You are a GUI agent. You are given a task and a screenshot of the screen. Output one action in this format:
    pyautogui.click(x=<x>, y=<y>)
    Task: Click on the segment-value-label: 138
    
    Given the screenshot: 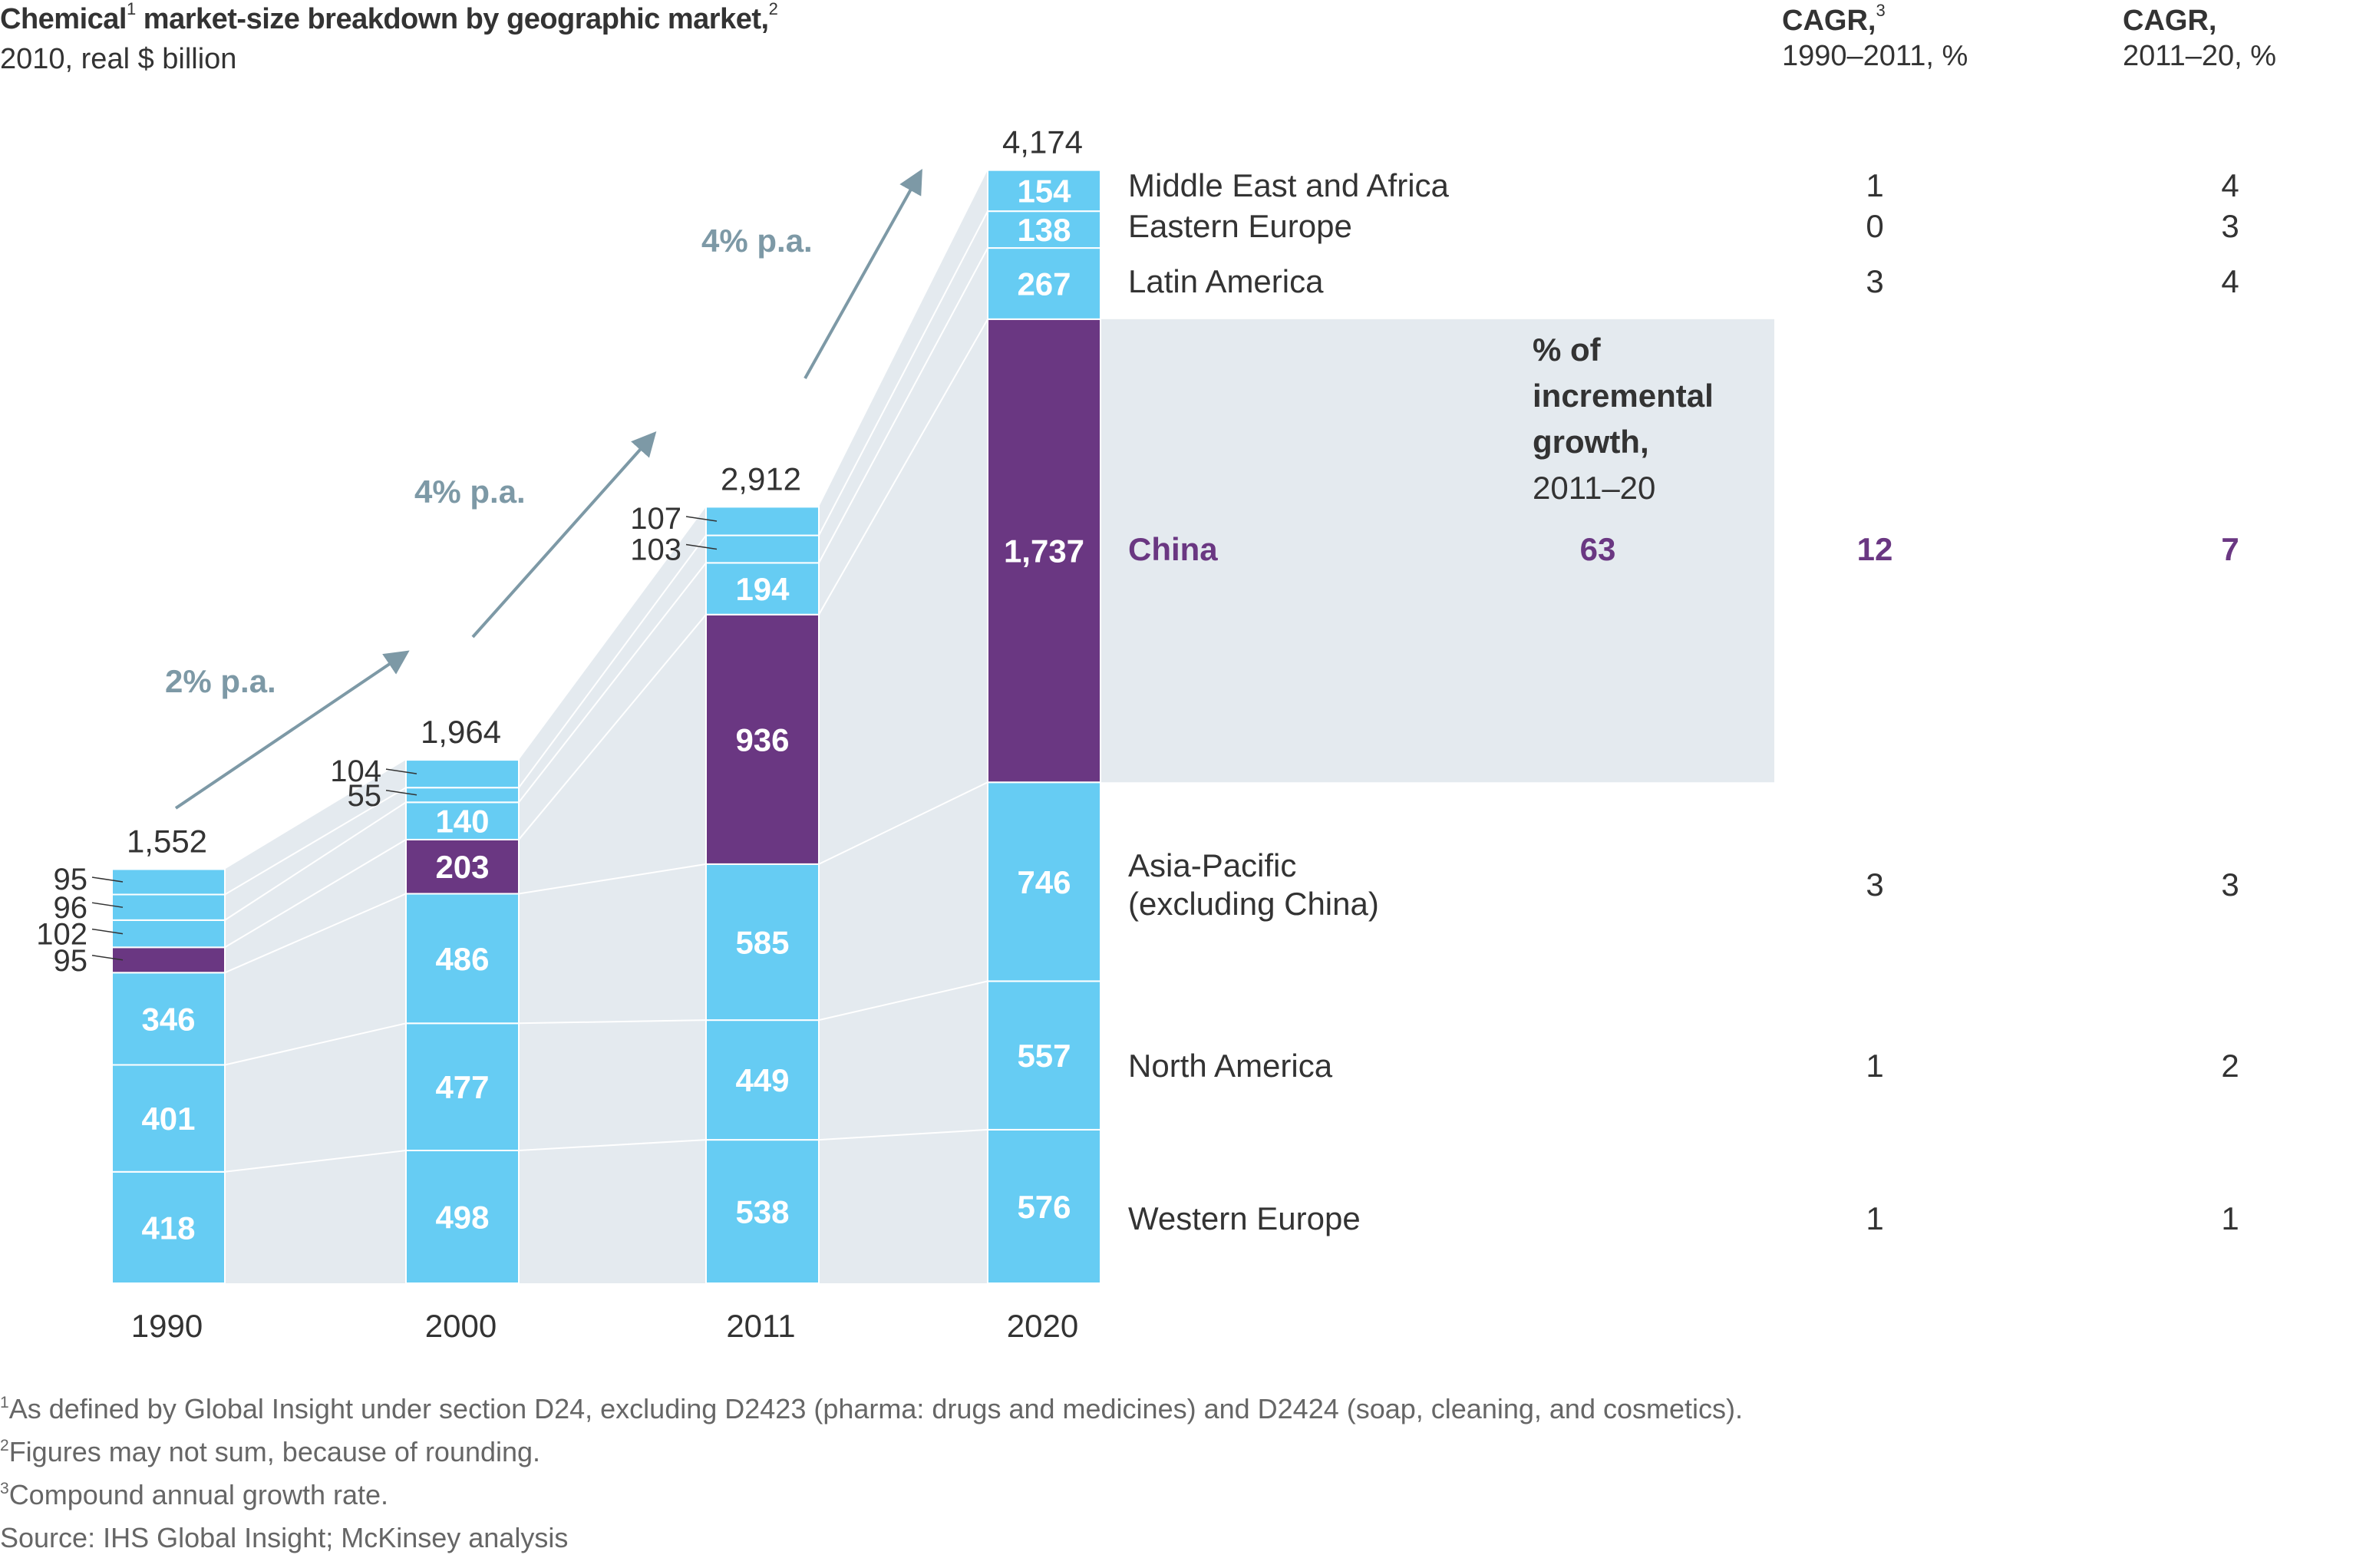 What is the action you would take?
    pyautogui.click(x=1044, y=230)
    